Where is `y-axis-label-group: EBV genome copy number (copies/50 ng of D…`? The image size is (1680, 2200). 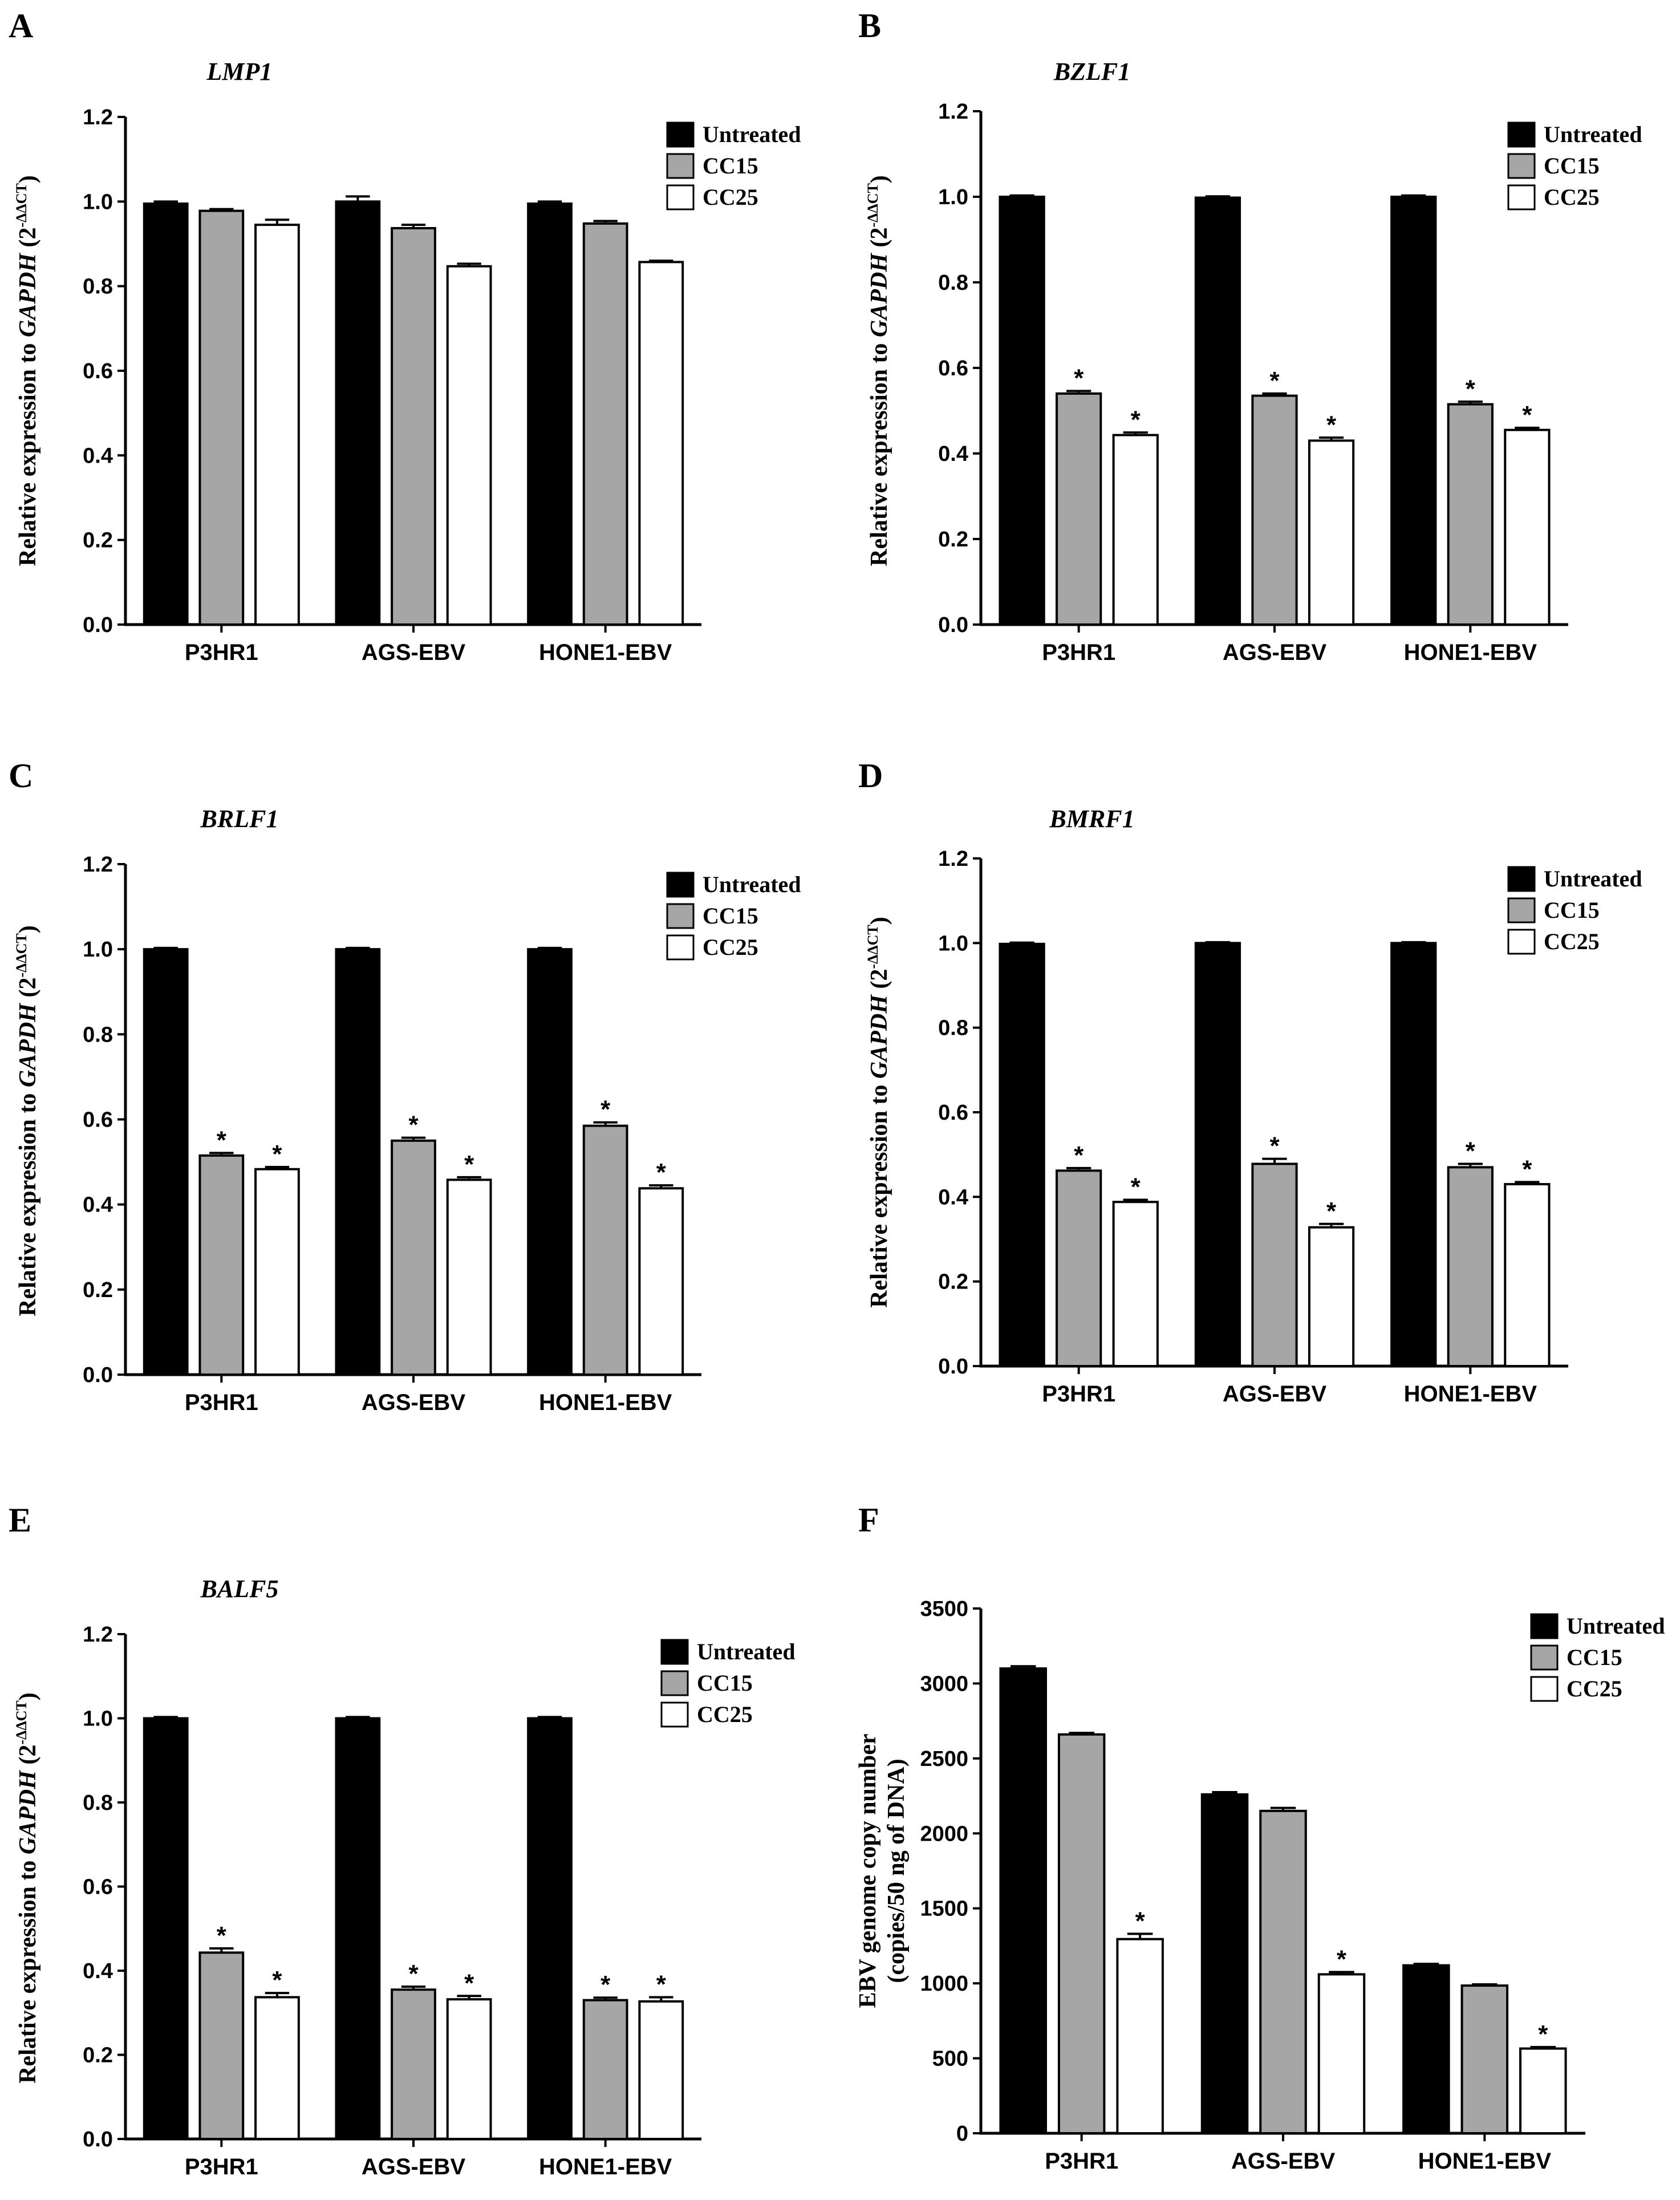
y-axis-label-group: EBV genome copy number (copies/50 ng of D… is located at coordinates (882, 1870).